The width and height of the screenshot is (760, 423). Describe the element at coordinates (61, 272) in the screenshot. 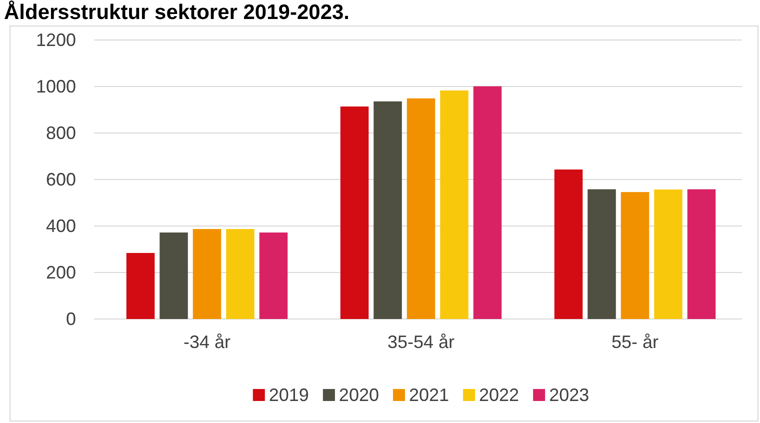

I see `y-tick-label: 200` at that location.